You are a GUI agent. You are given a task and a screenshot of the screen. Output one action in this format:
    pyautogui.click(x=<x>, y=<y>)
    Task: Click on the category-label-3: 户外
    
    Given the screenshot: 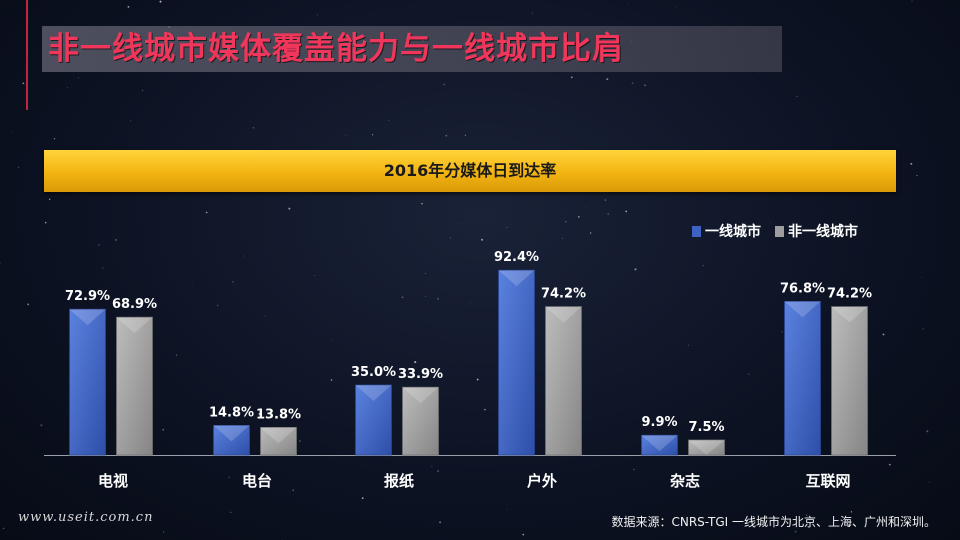 What is the action you would take?
    pyautogui.click(x=542, y=481)
    